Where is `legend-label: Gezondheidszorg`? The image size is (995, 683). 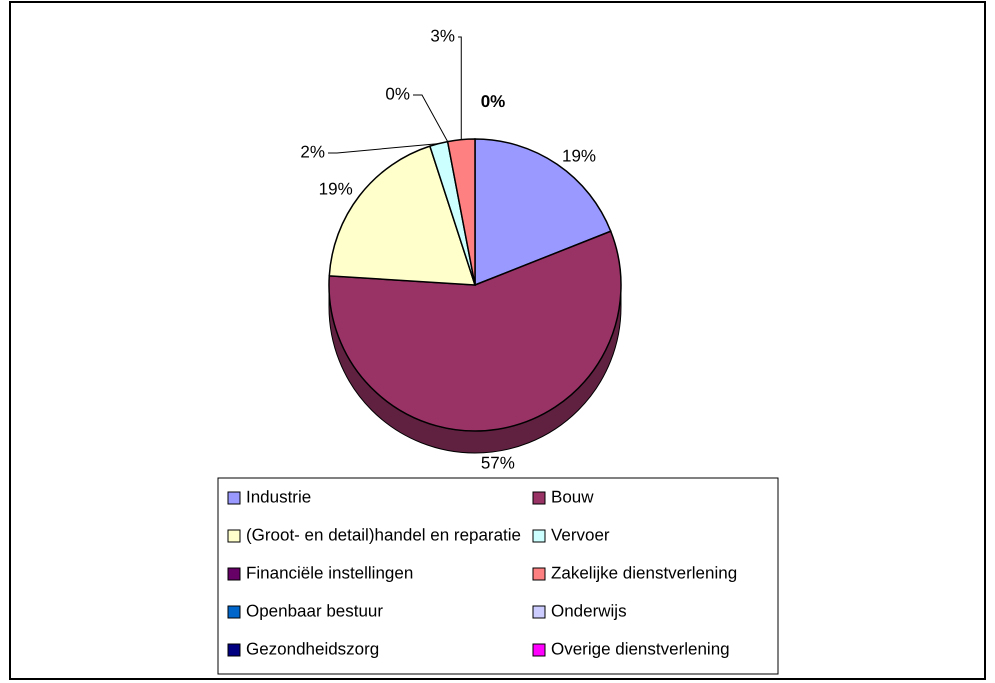 legend-label: Gezondheidszorg is located at coordinates (313, 648).